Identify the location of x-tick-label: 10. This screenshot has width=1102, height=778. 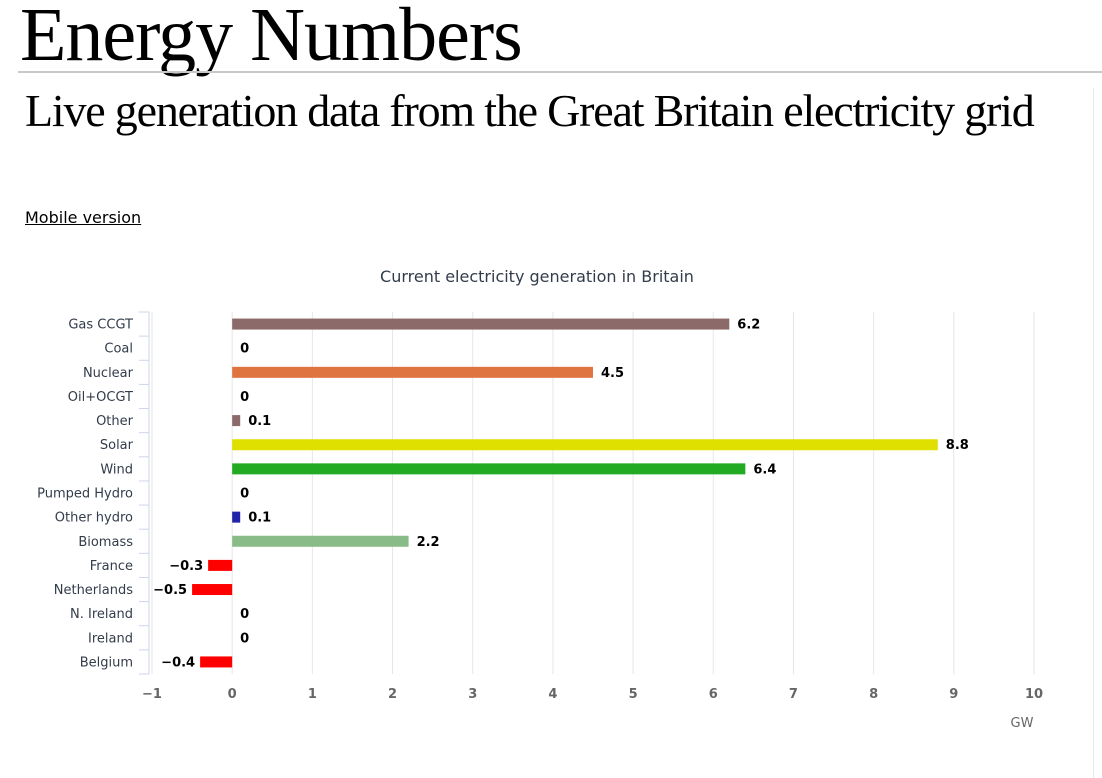
(1034, 694).